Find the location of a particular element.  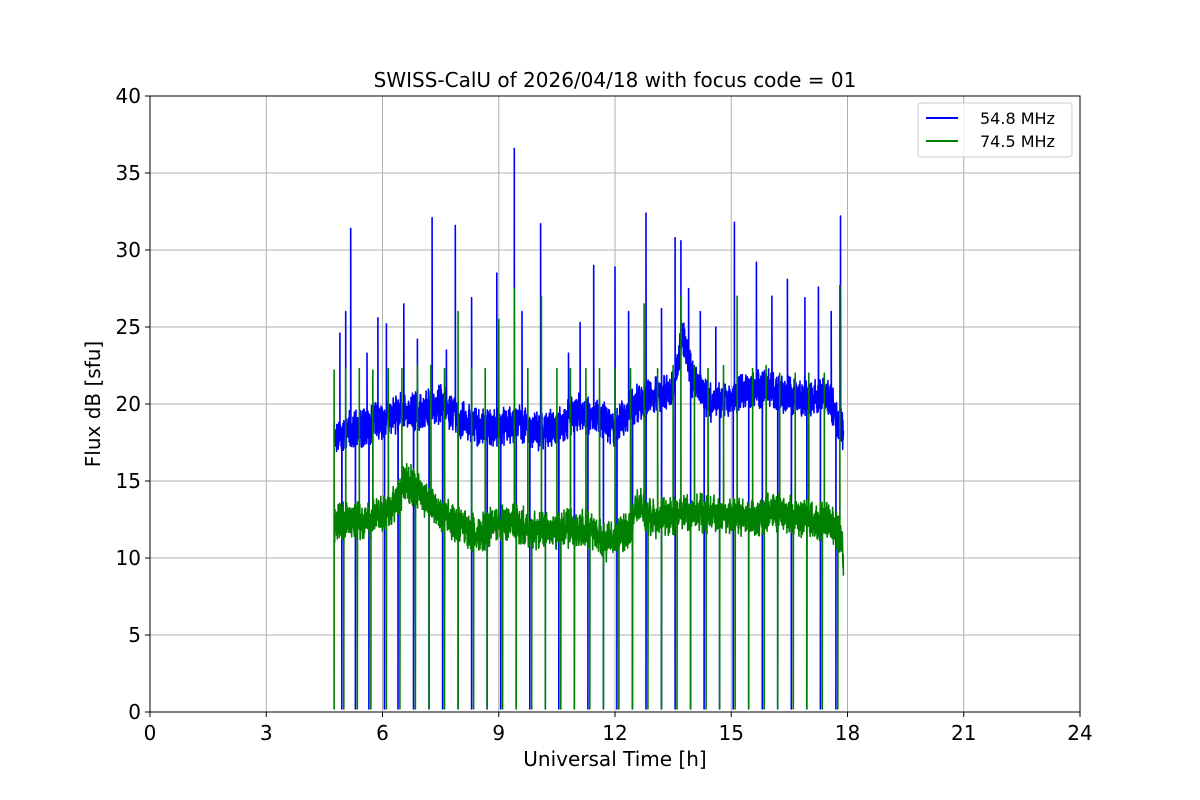

x-tick-label: 12 is located at coordinates (614, 733).